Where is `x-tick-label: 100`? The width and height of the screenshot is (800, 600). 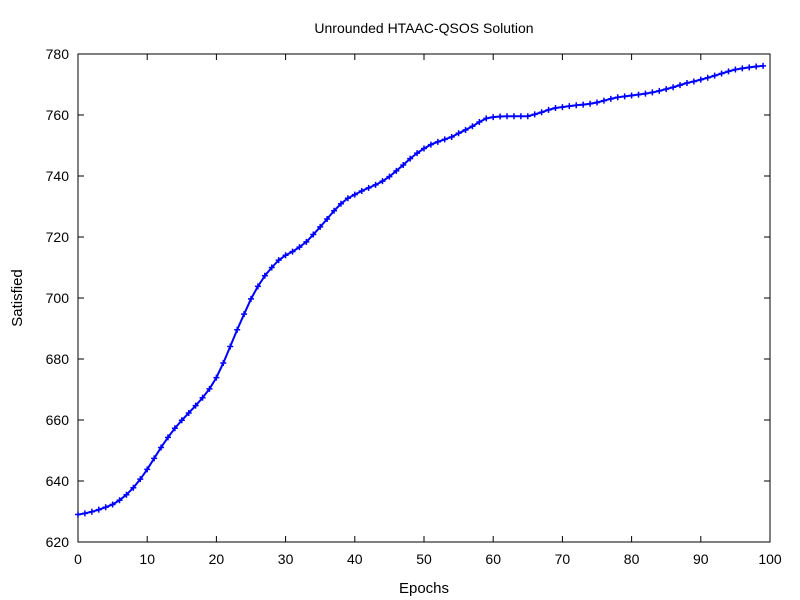
x-tick-label: 100 is located at coordinates (770, 559).